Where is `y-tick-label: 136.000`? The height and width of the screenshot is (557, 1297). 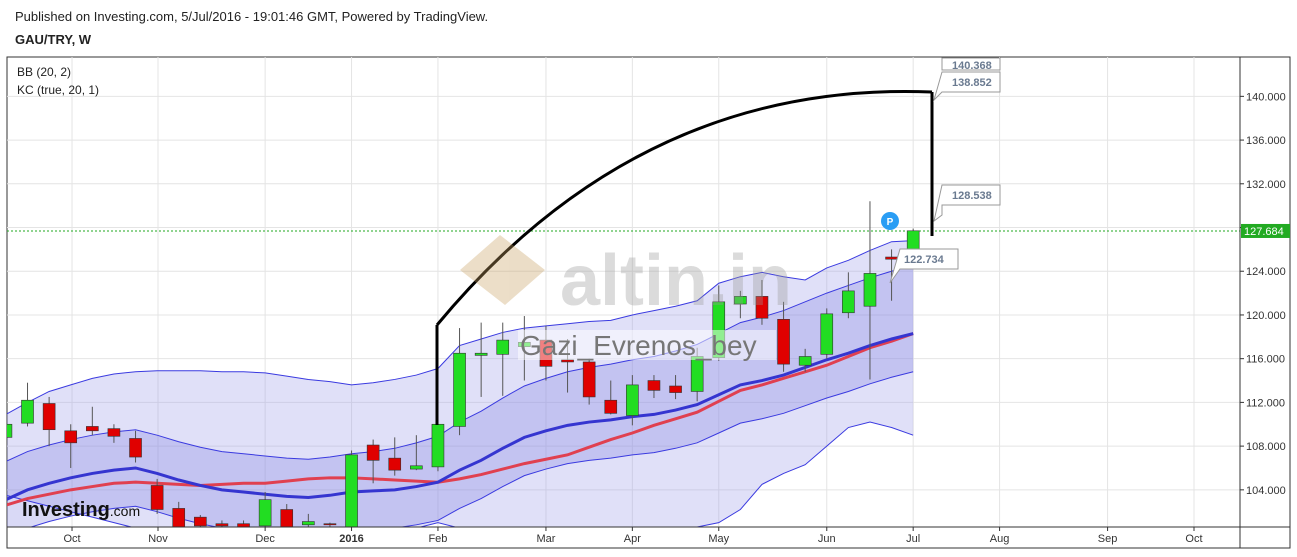
y-tick-label: 136.000 is located at coordinates (1266, 141).